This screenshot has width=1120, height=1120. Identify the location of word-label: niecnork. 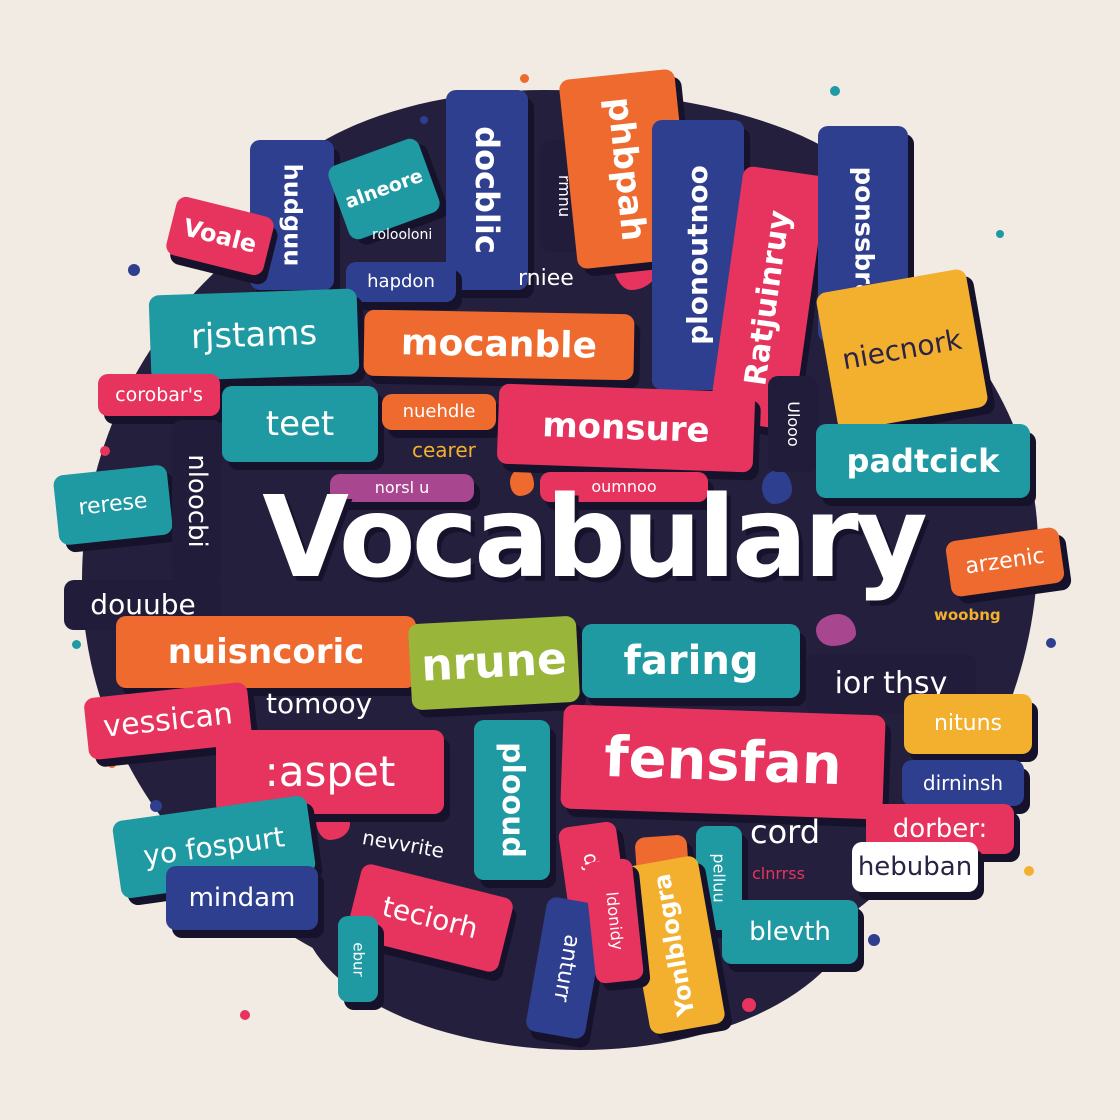
(902, 349).